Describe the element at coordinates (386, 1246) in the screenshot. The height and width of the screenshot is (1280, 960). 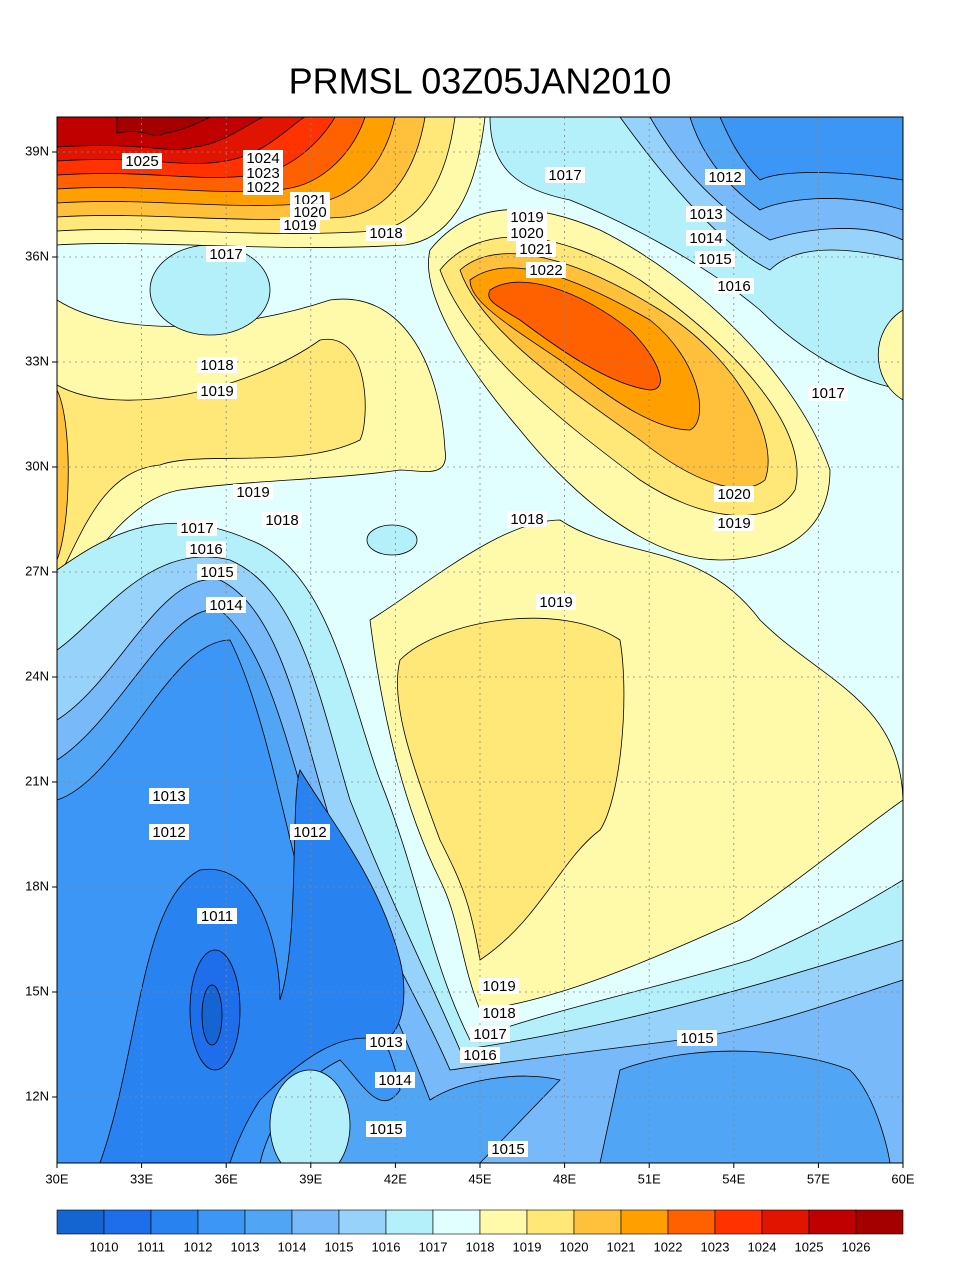
I see `colorbar-label: 1016` at that location.